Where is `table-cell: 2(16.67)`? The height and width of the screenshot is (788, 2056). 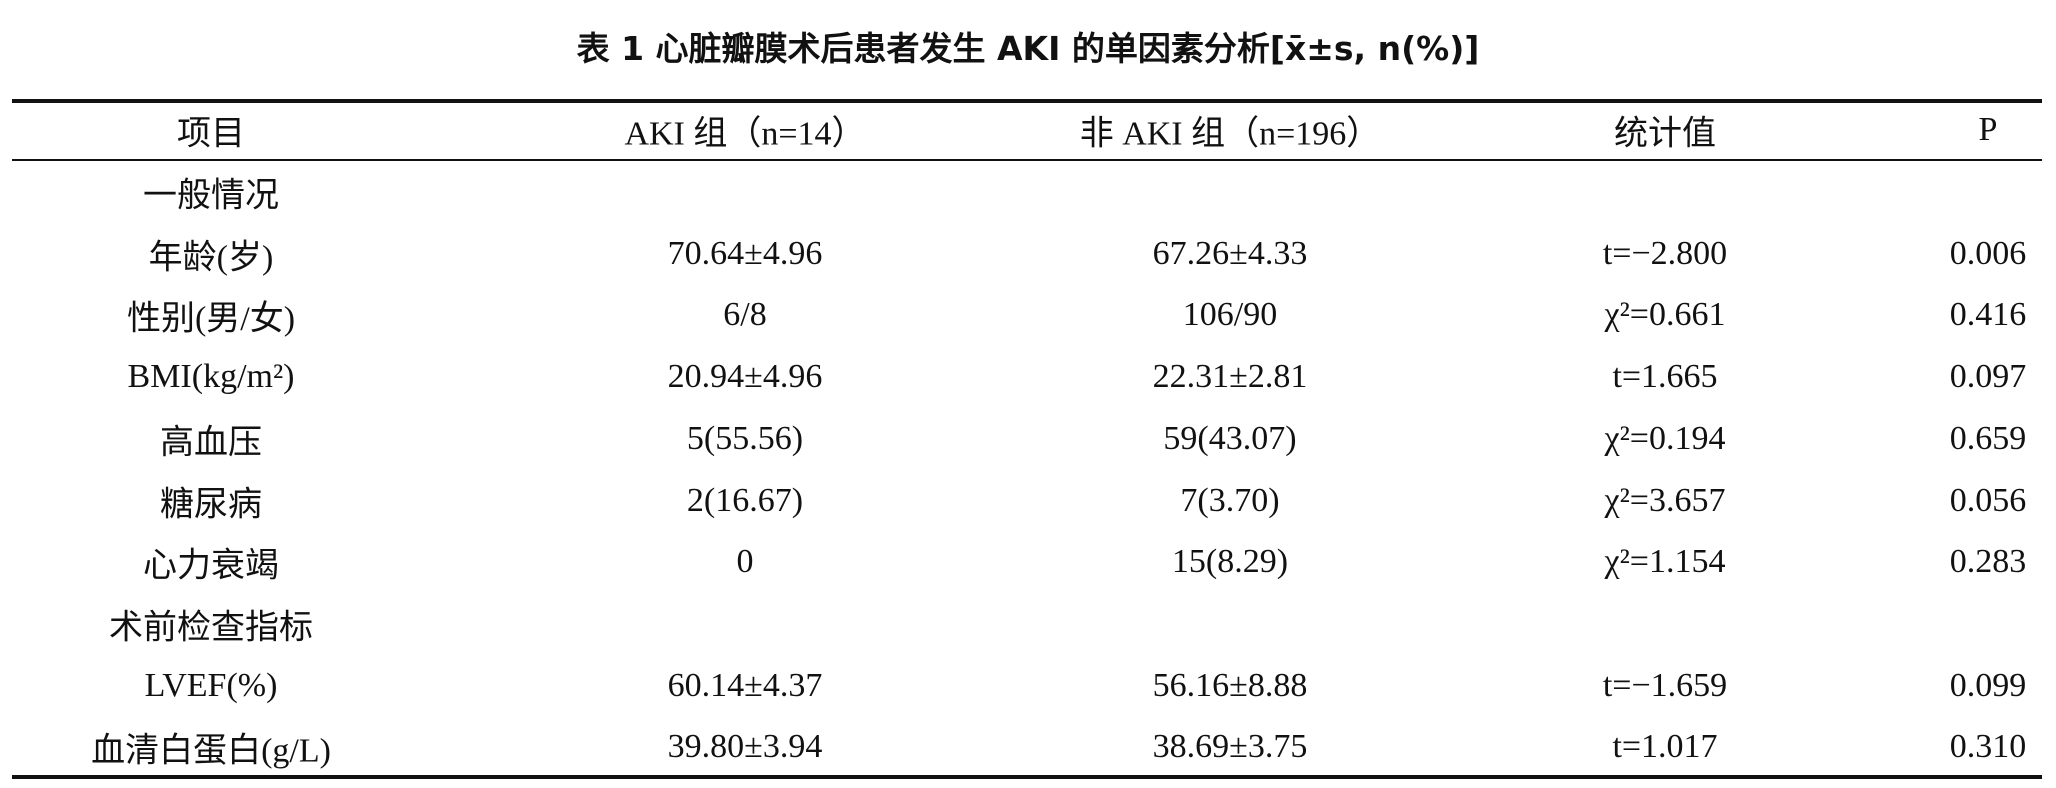 table-cell: 2(16.67) is located at coordinates (745, 500).